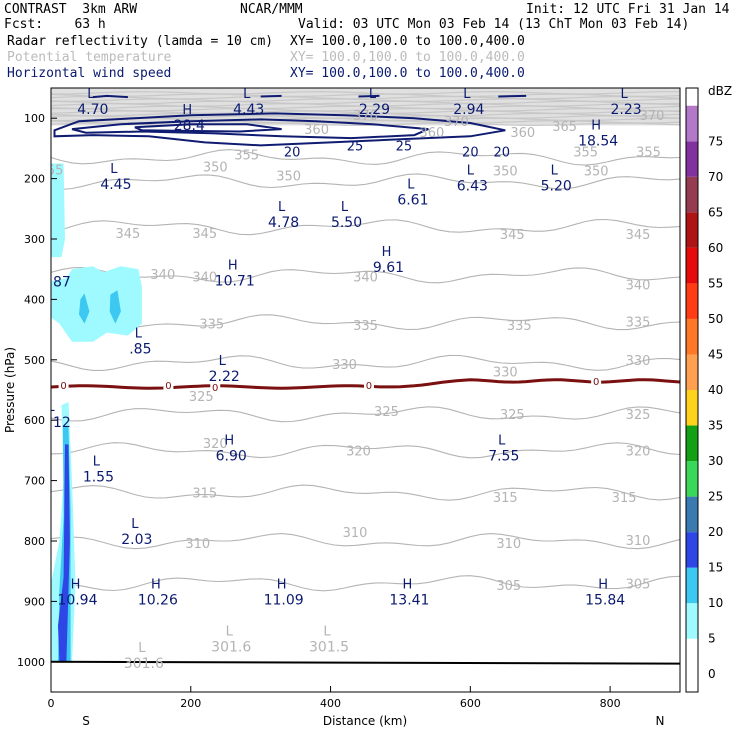 This screenshot has height=740, width=740. What do you see at coordinates (204, 494) in the screenshot?
I see `theta-label: 315` at bounding box center [204, 494].